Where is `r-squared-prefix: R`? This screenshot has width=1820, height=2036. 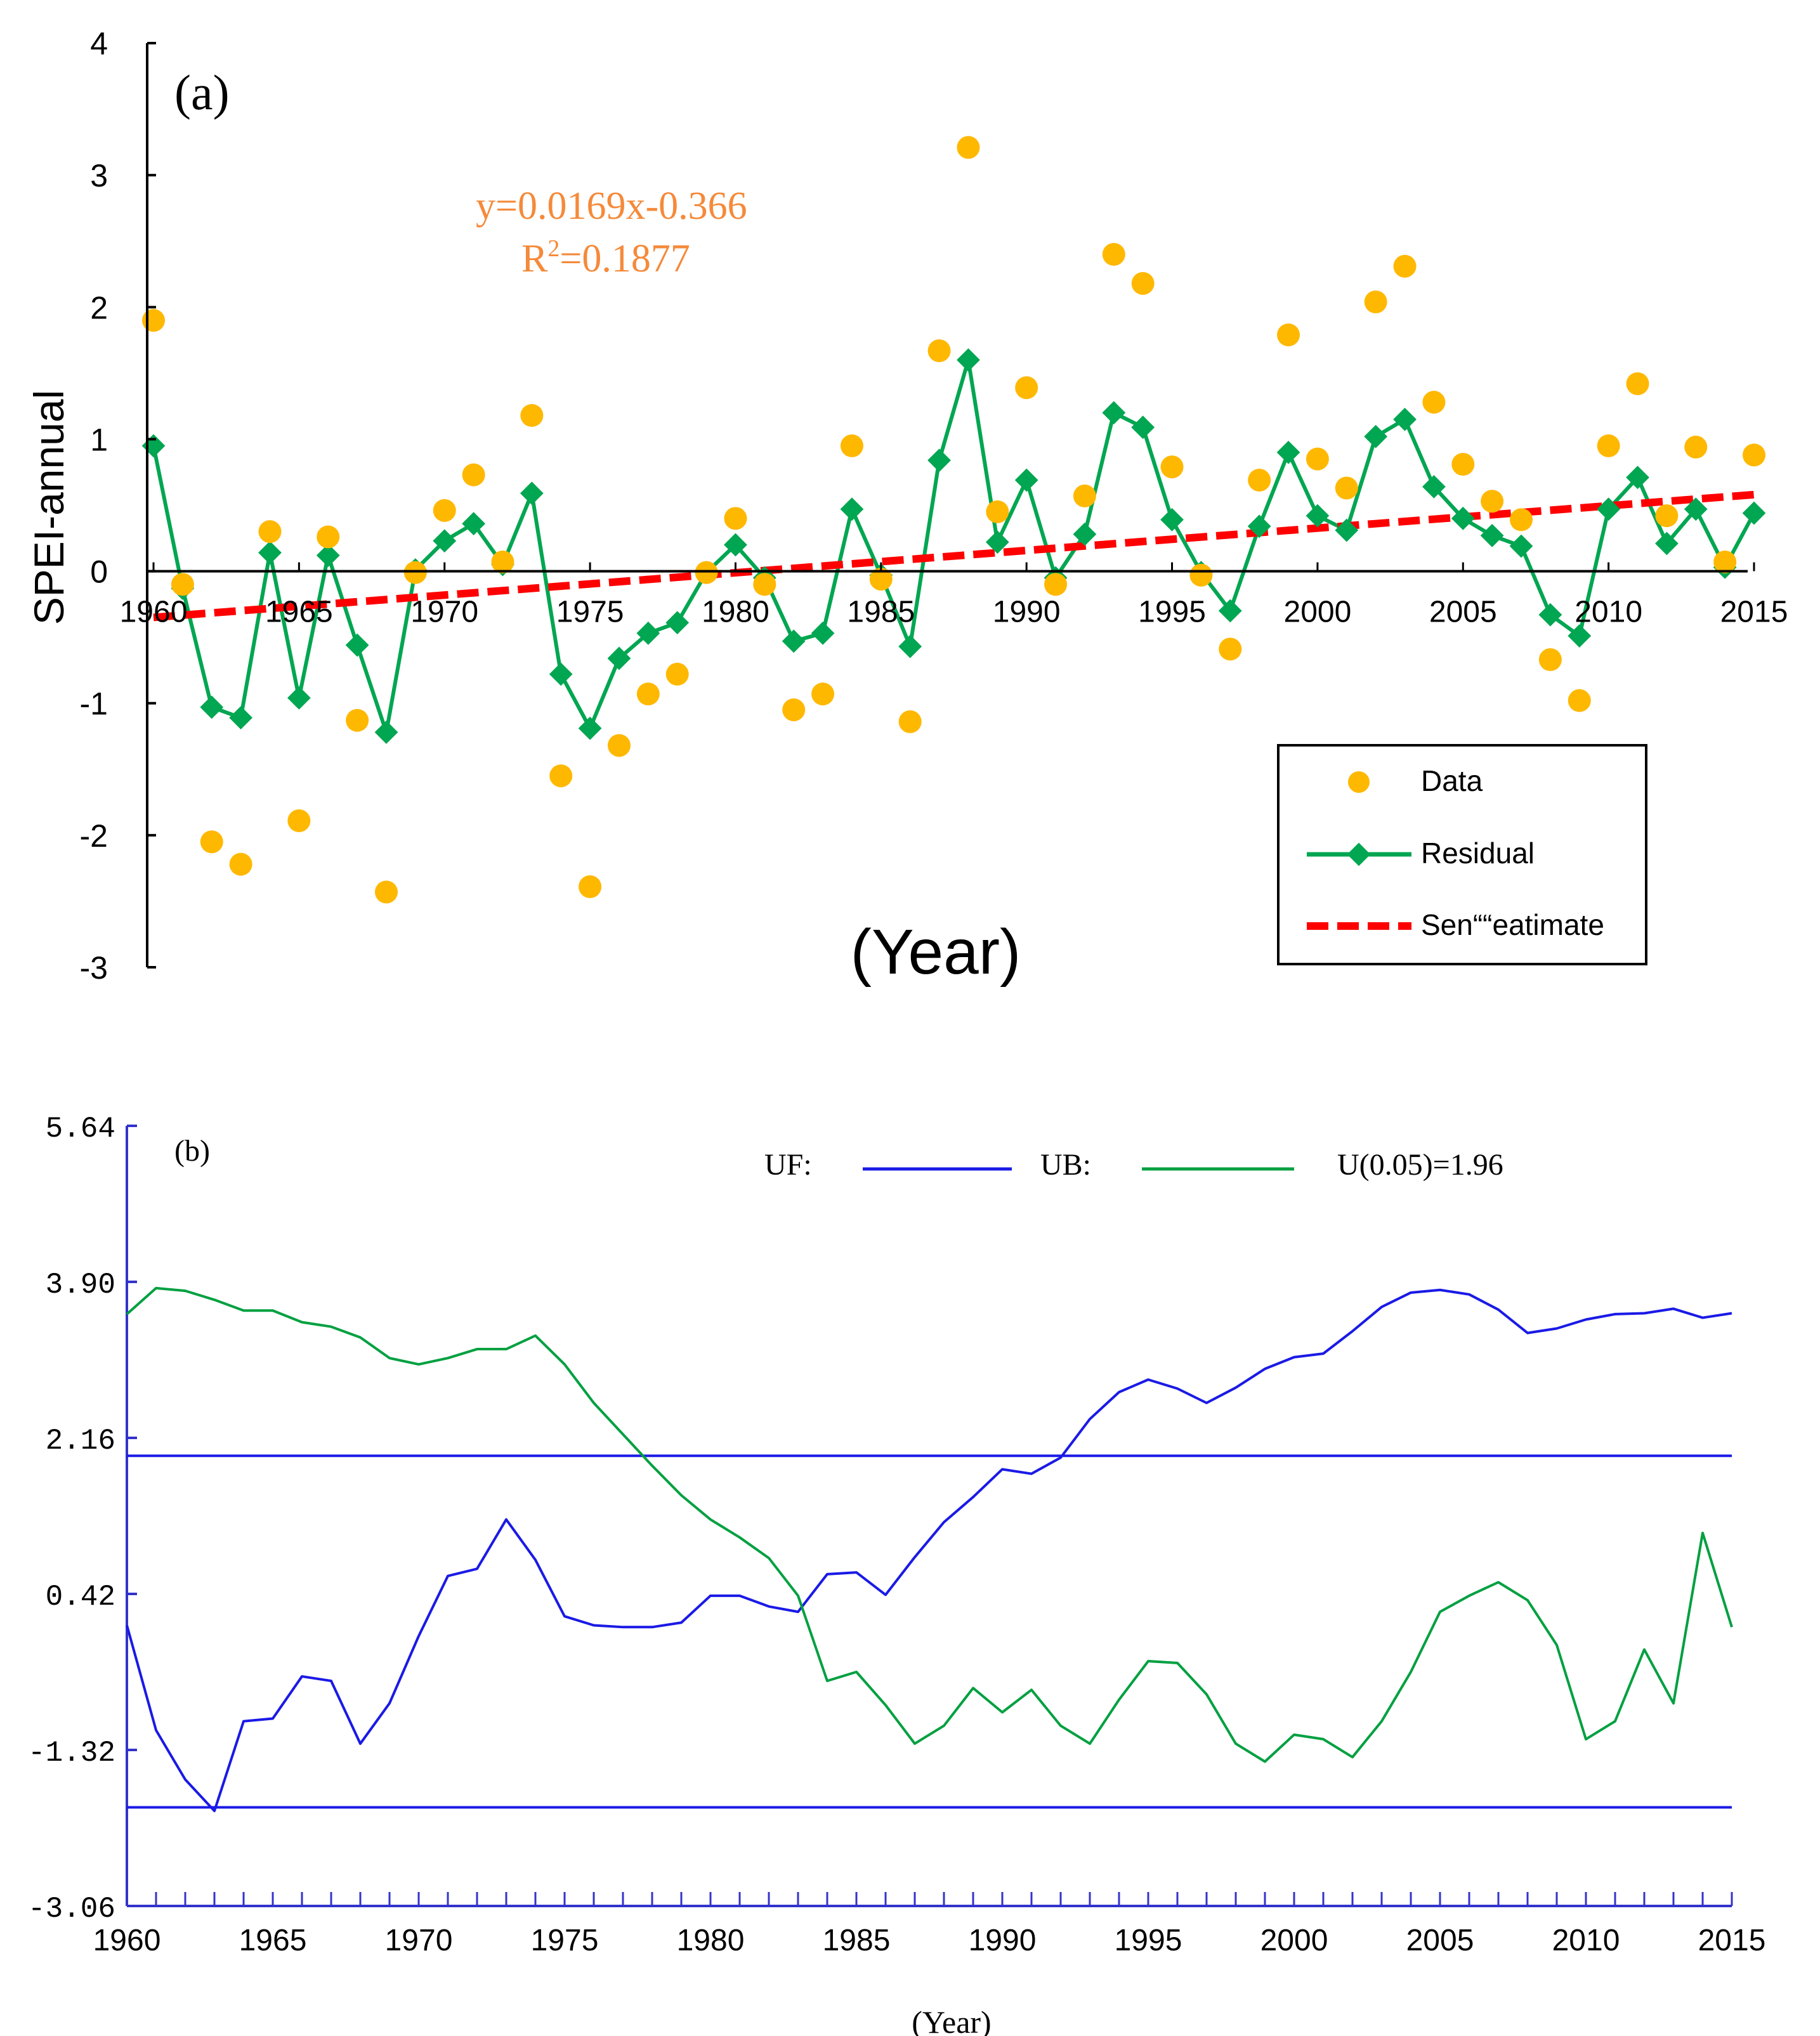 r-squared-prefix: R is located at coordinates (534, 258).